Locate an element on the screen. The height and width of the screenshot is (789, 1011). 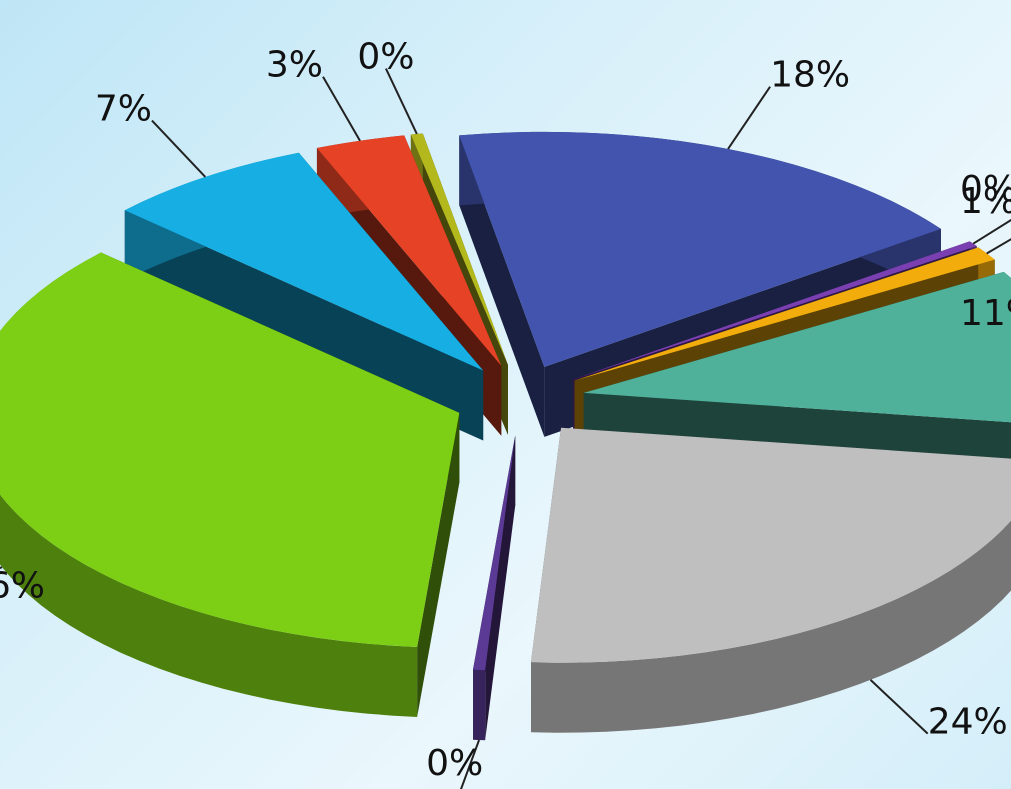
pie-label-1: 18% is located at coordinates (810, 75).